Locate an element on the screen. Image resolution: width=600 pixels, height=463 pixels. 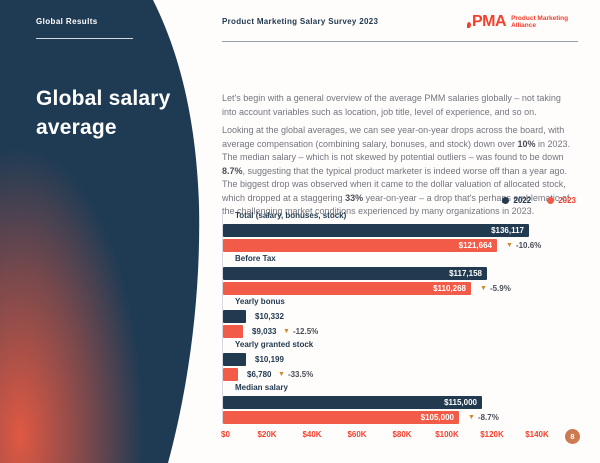
bar-value-label: $110,268 is located at coordinates (449, 288).